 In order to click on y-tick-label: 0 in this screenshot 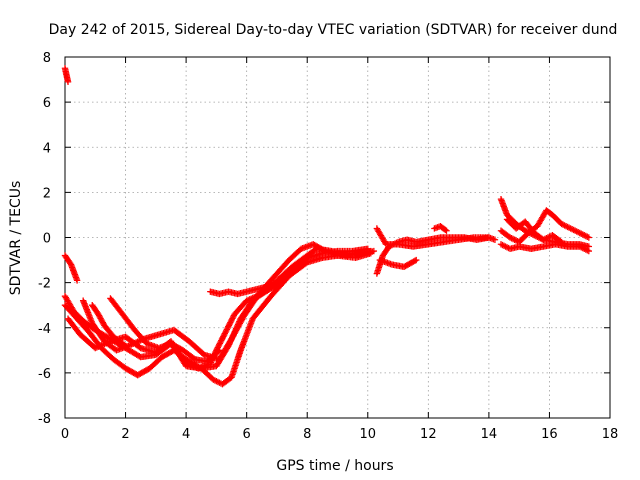, I will do `click(47, 239)`.